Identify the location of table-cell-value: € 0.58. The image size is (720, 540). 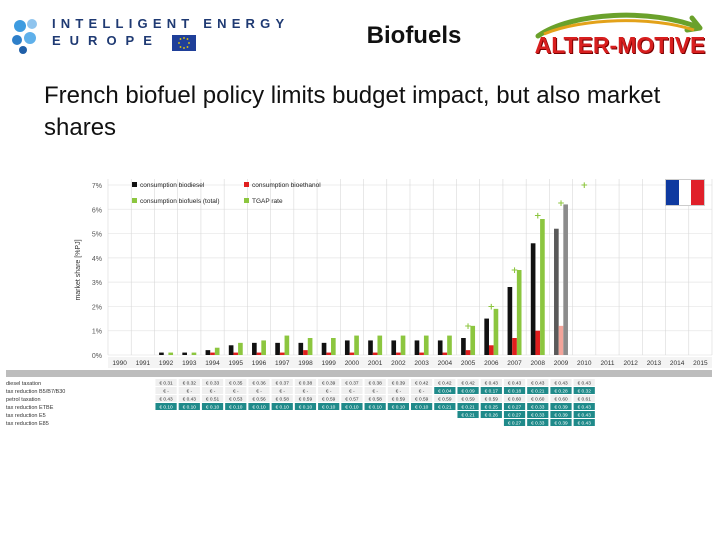
(375, 400).